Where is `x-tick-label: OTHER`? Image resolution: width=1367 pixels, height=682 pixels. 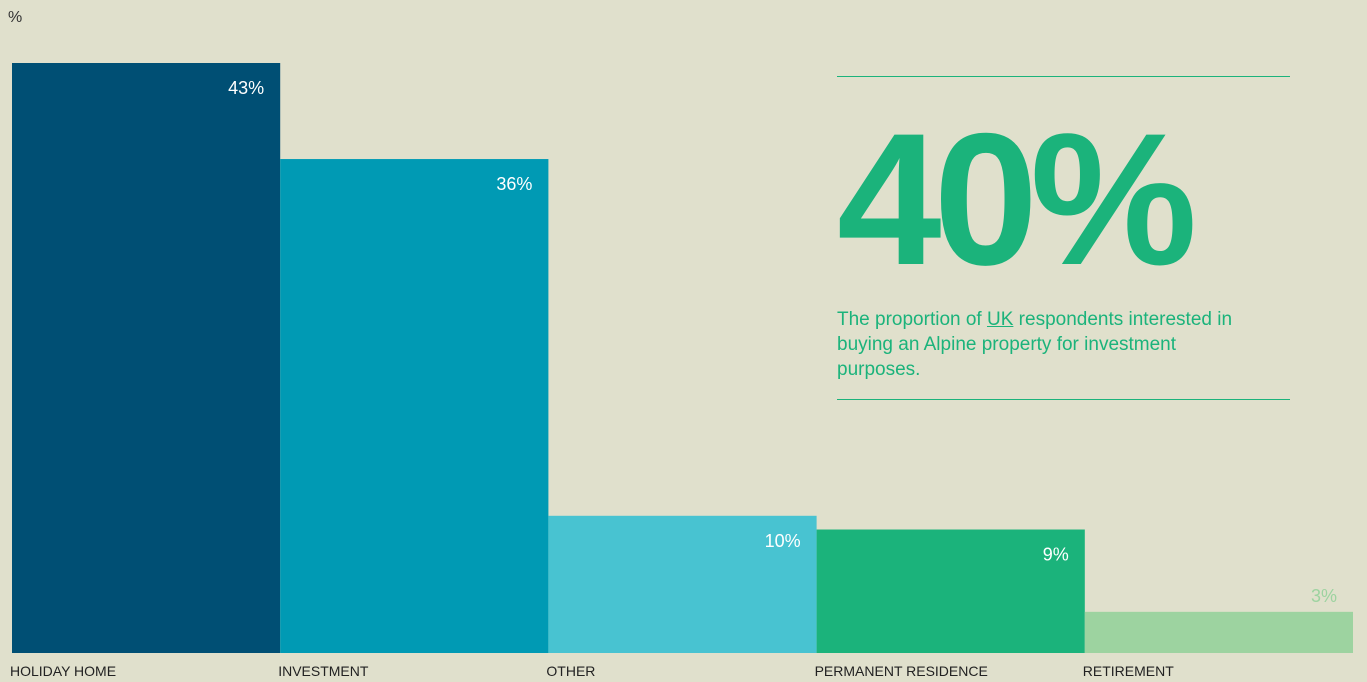 x-tick-label: OTHER is located at coordinates (570, 671).